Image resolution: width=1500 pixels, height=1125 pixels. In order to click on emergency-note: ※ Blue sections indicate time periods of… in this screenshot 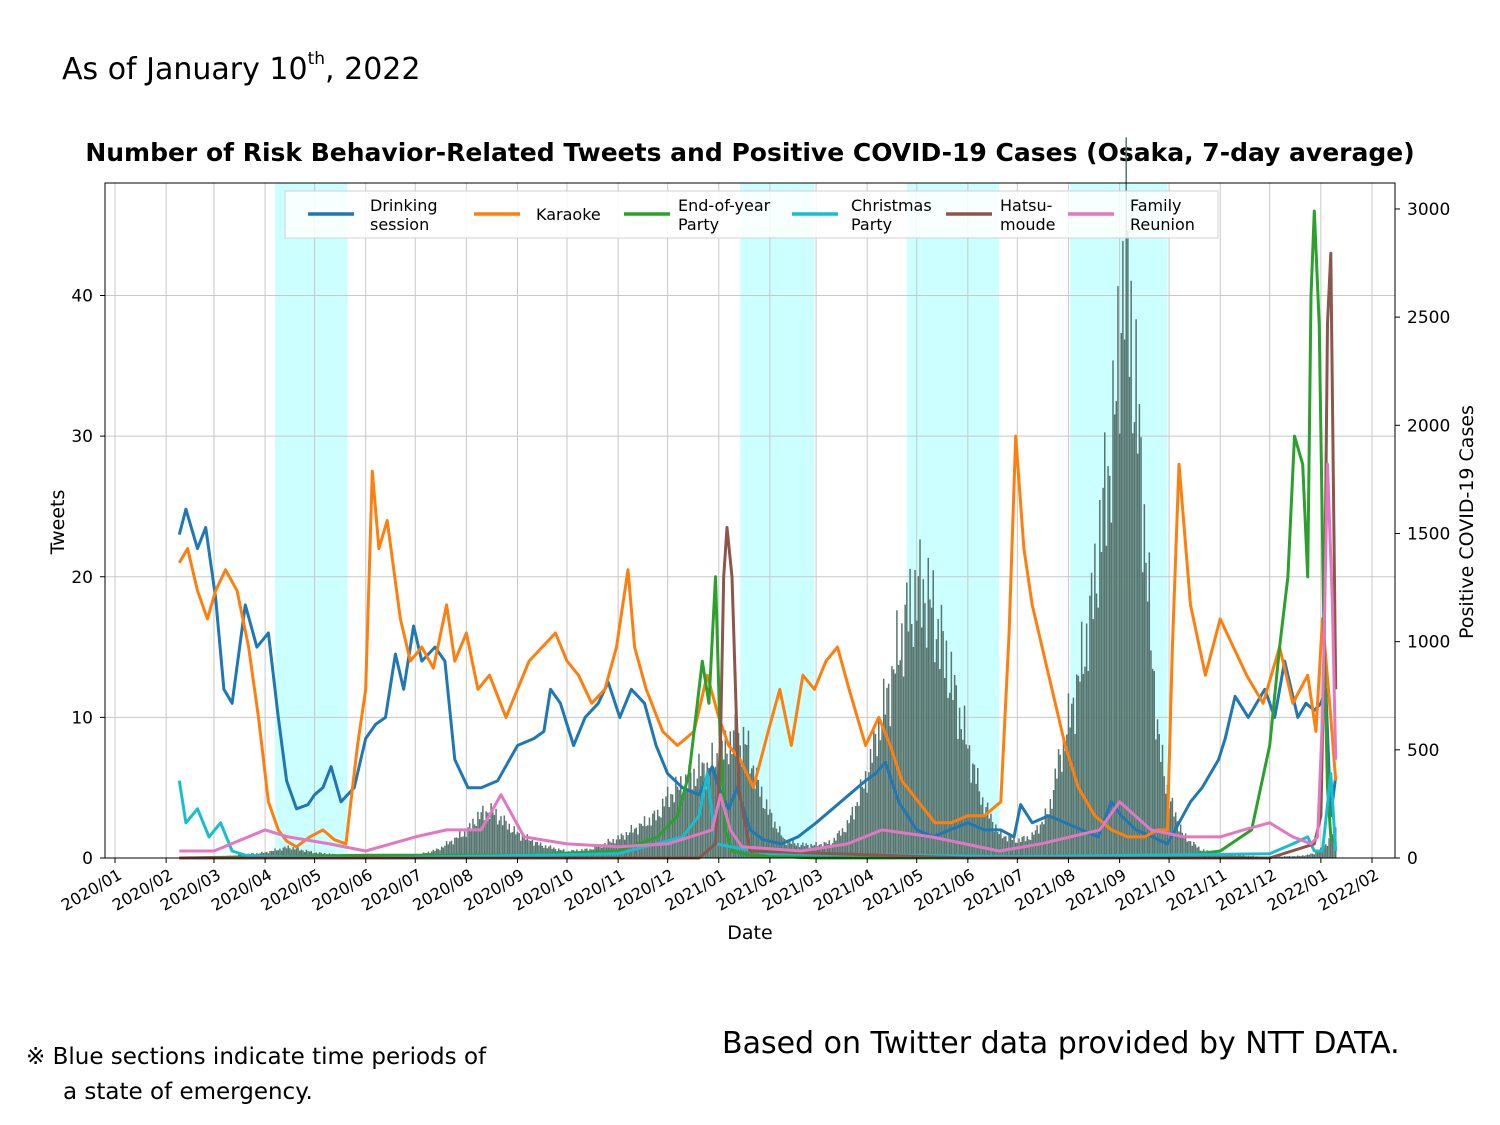, I will do `click(256, 1075)`.